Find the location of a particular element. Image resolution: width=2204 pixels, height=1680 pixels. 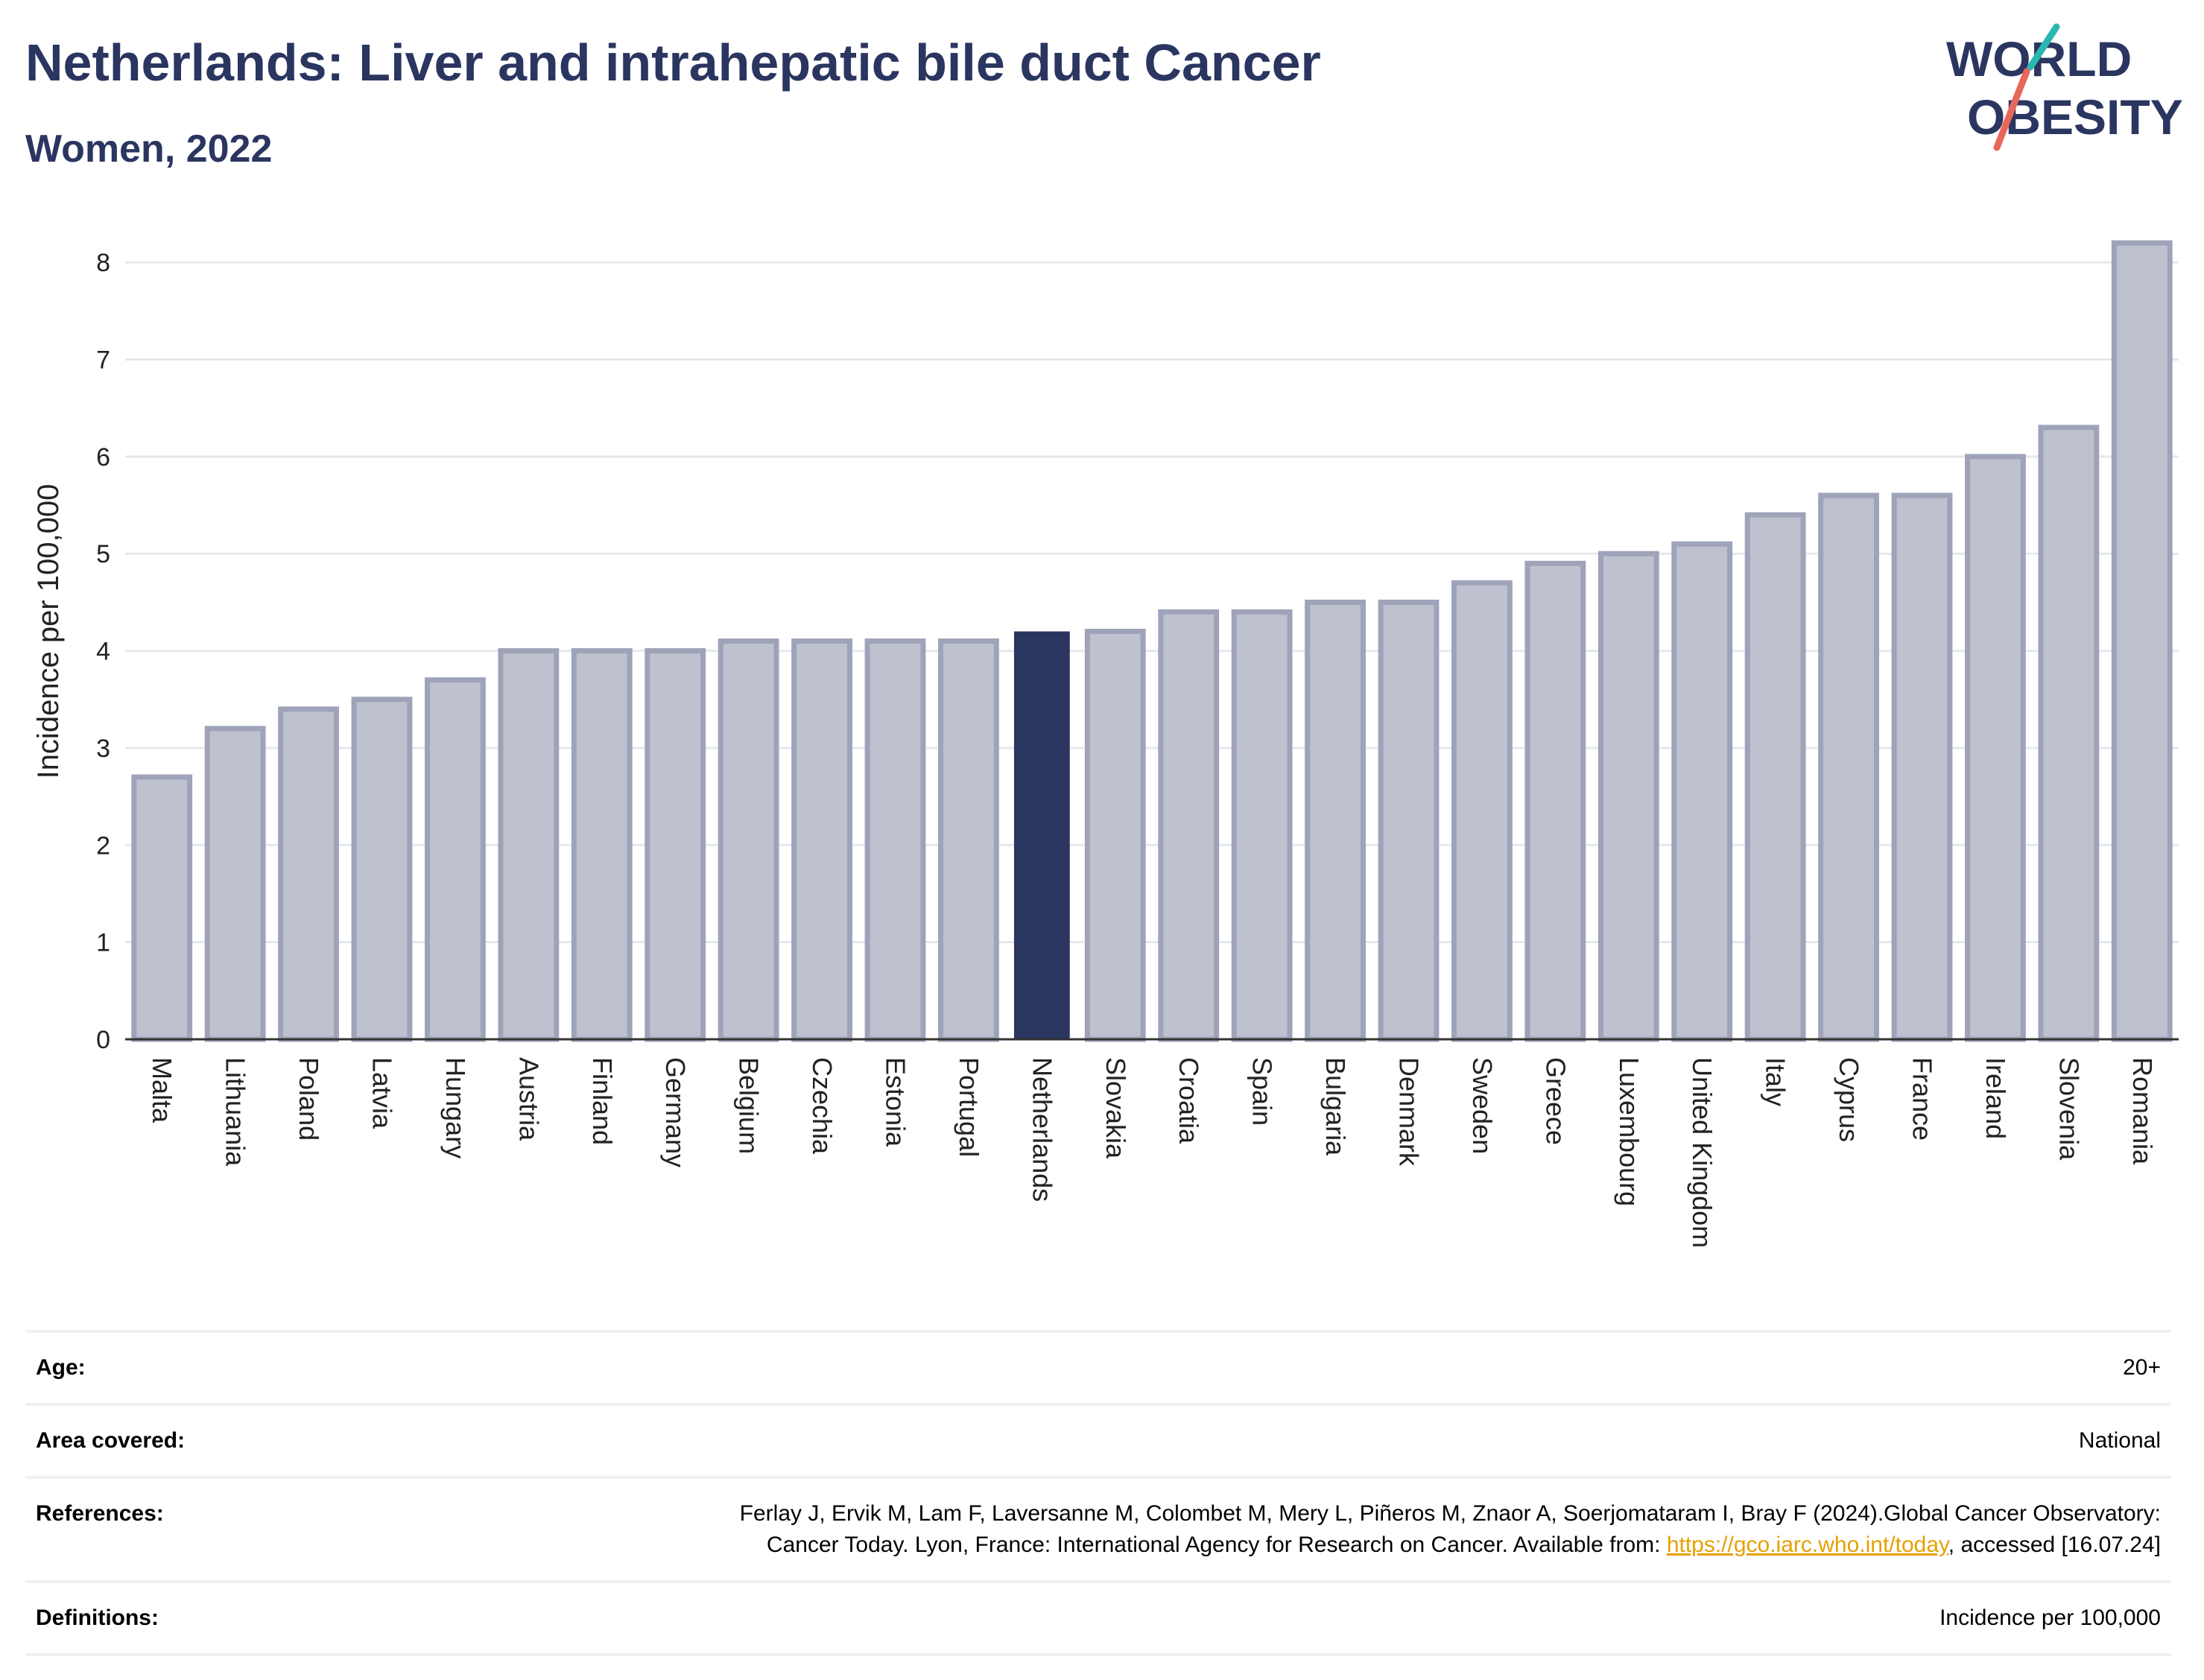

bar-slovenia is located at coordinates (2069, 733).